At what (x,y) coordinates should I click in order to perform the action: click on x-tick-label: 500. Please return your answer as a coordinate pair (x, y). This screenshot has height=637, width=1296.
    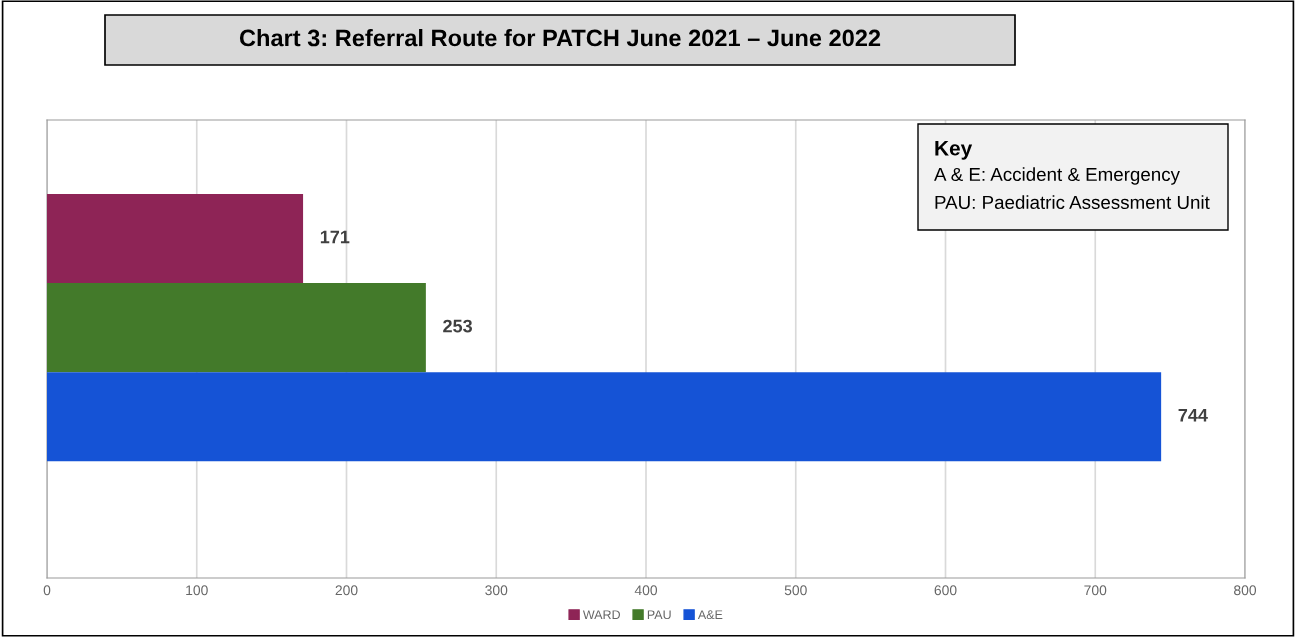
    Looking at the image, I should click on (795, 590).